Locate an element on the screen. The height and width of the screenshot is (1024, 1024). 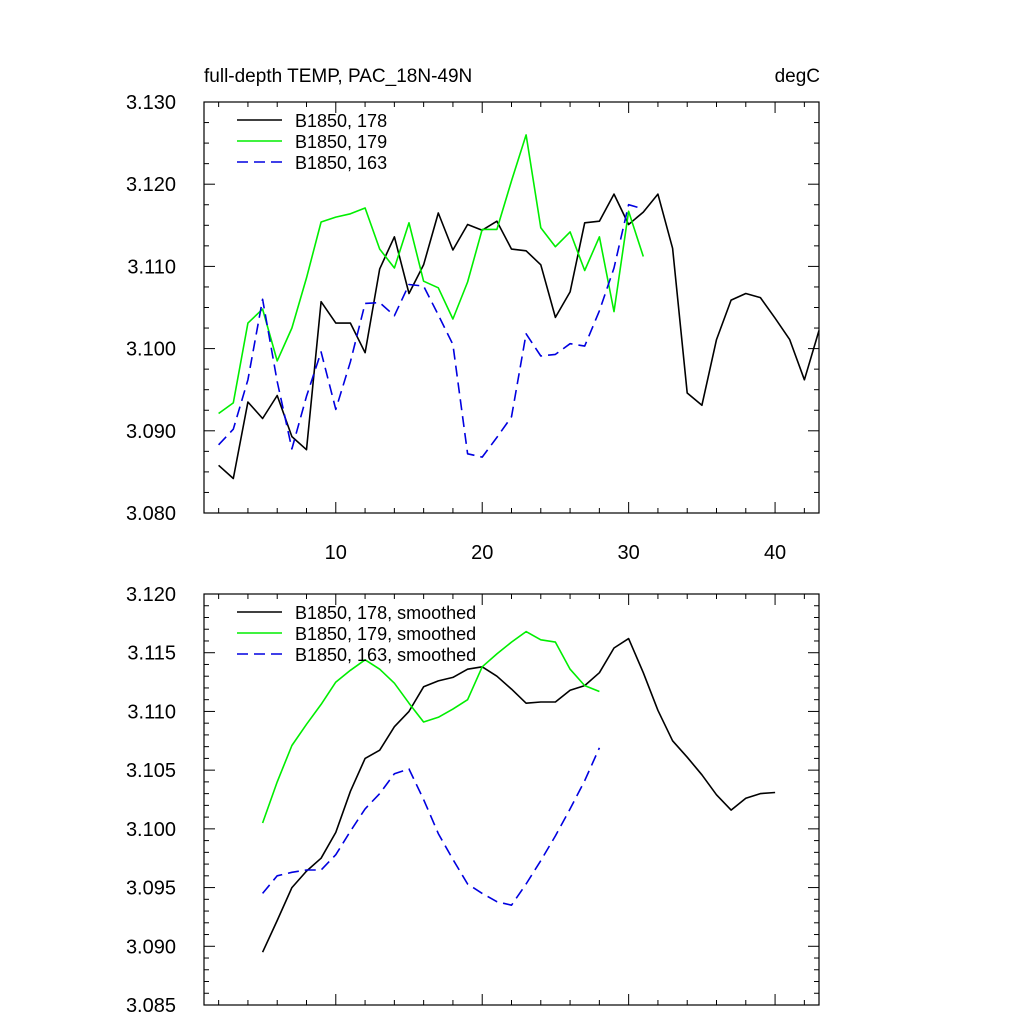
legend-label-2: B1850, 179, smoothed is located at coordinates (385, 634).